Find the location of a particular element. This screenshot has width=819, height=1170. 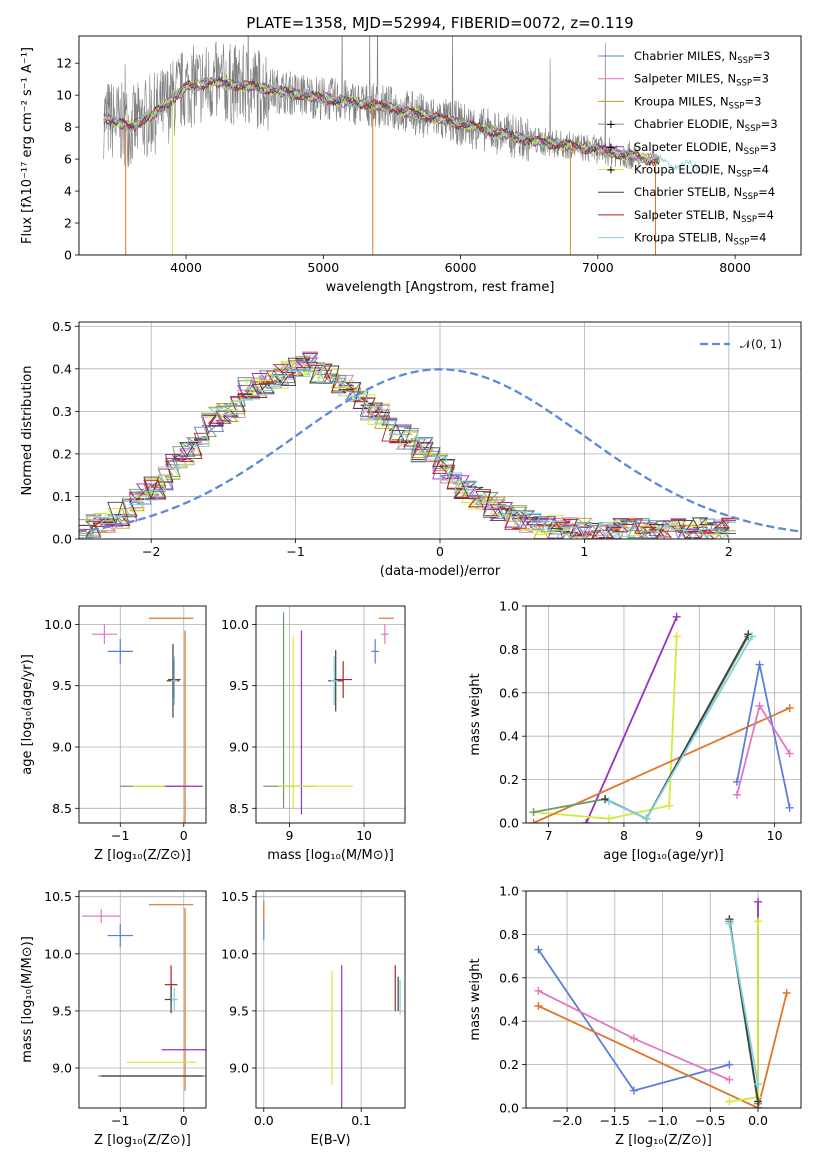

y-axis-label: mass weight is located at coordinates (475, 714).